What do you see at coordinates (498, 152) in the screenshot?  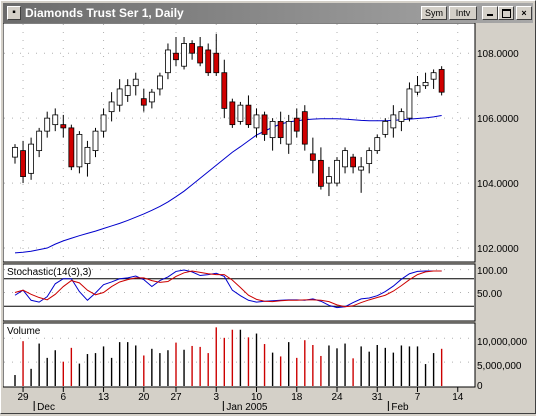 I see `price-axis: 108.0000 106.0000 104.0000 102.0000` at bounding box center [498, 152].